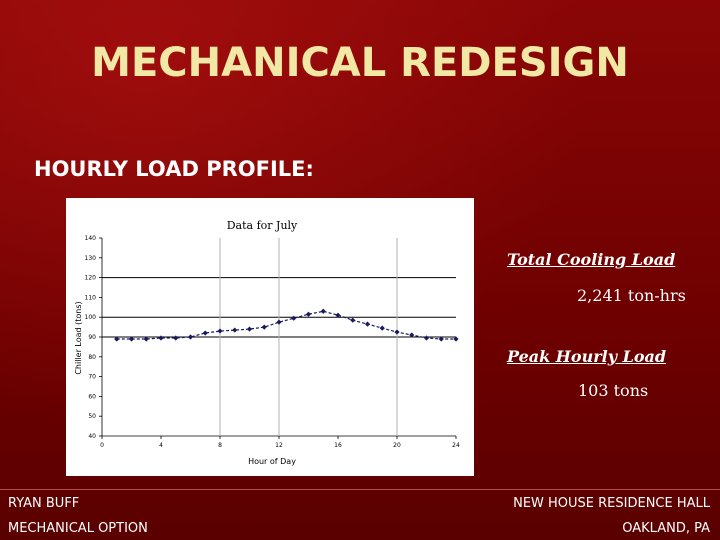 The height and width of the screenshot is (540, 720). I want to click on x-tick-label-24: 24, so click(456, 445).